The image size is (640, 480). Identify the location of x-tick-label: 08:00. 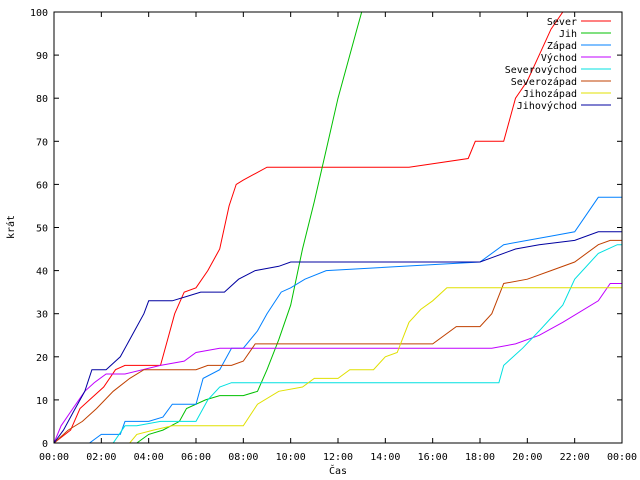
(243, 457).